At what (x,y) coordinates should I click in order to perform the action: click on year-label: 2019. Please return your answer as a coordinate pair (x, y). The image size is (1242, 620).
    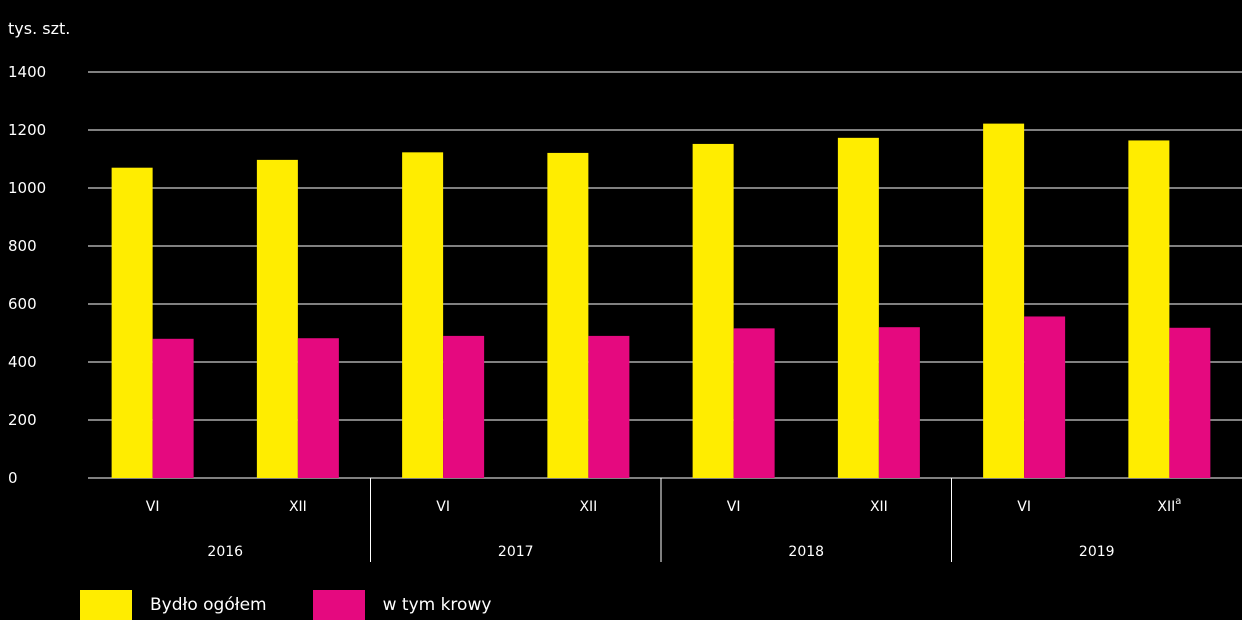
    Looking at the image, I should click on (1097, 552).